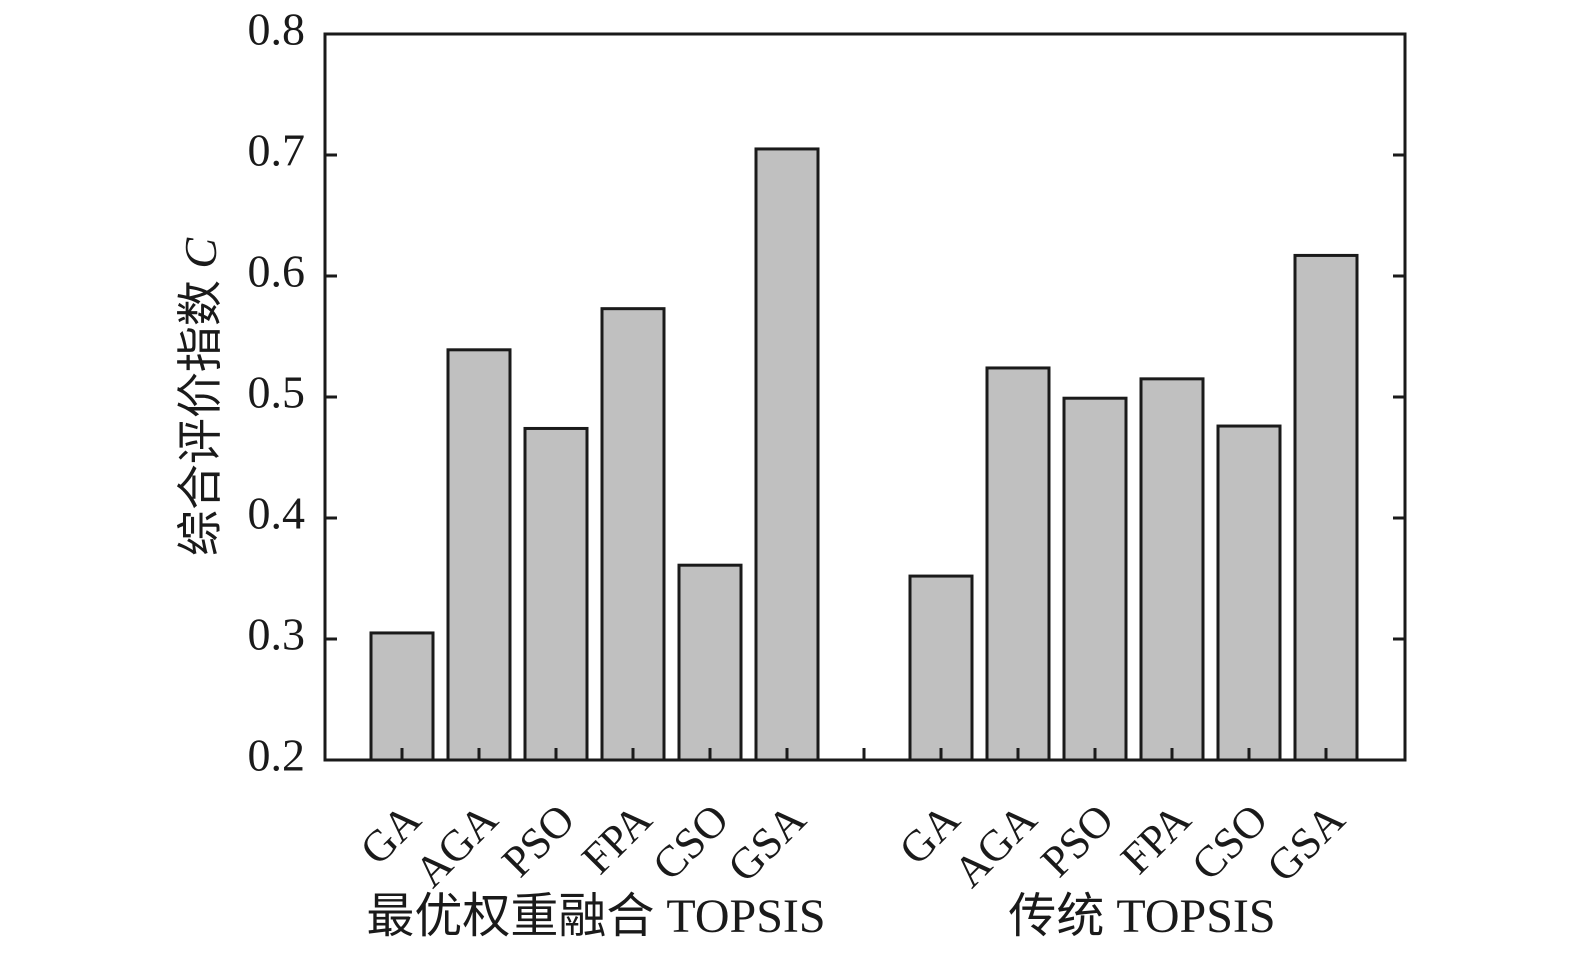  What do you see at coordinates (200, 253) in the screenshot?
I see `y-axis-label-var: C` at bounding box center [200, 253].